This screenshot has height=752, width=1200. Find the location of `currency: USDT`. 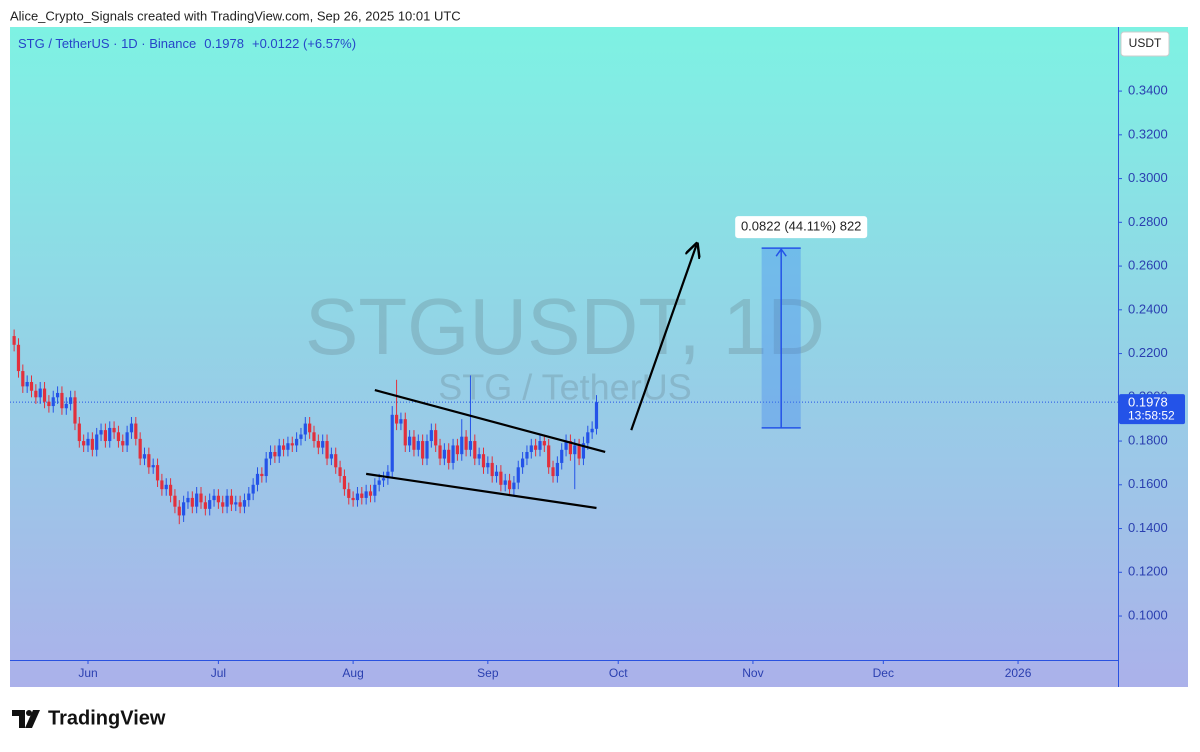

currency: USDT is located at coordinates (1145, 43).